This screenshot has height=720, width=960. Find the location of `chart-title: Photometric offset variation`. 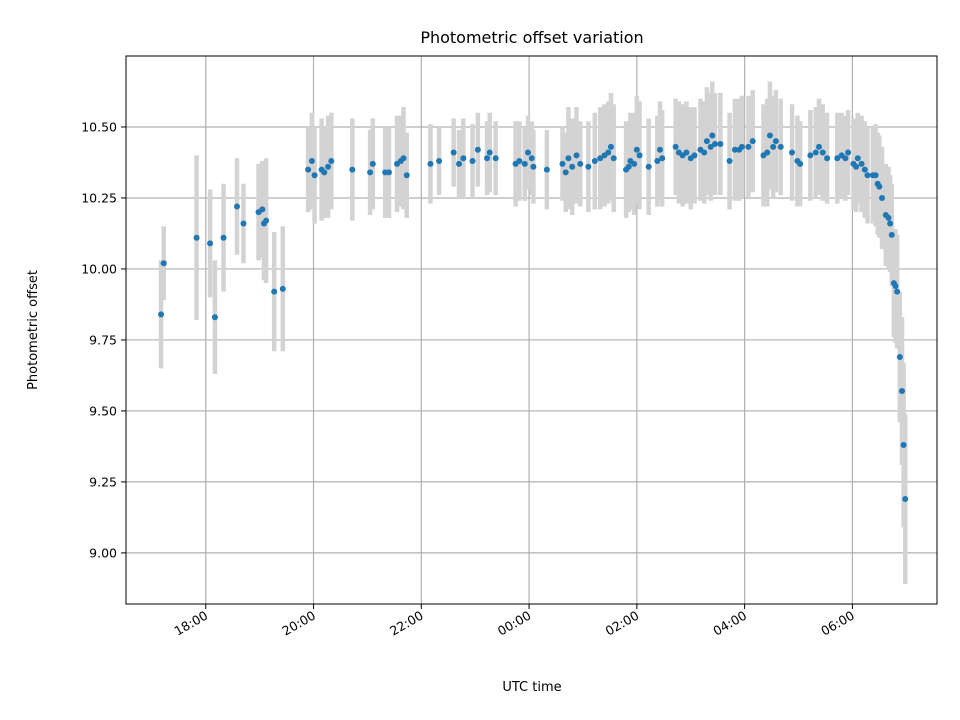

chart-title: Photometric offset variation is located at coordinates (531, 37).